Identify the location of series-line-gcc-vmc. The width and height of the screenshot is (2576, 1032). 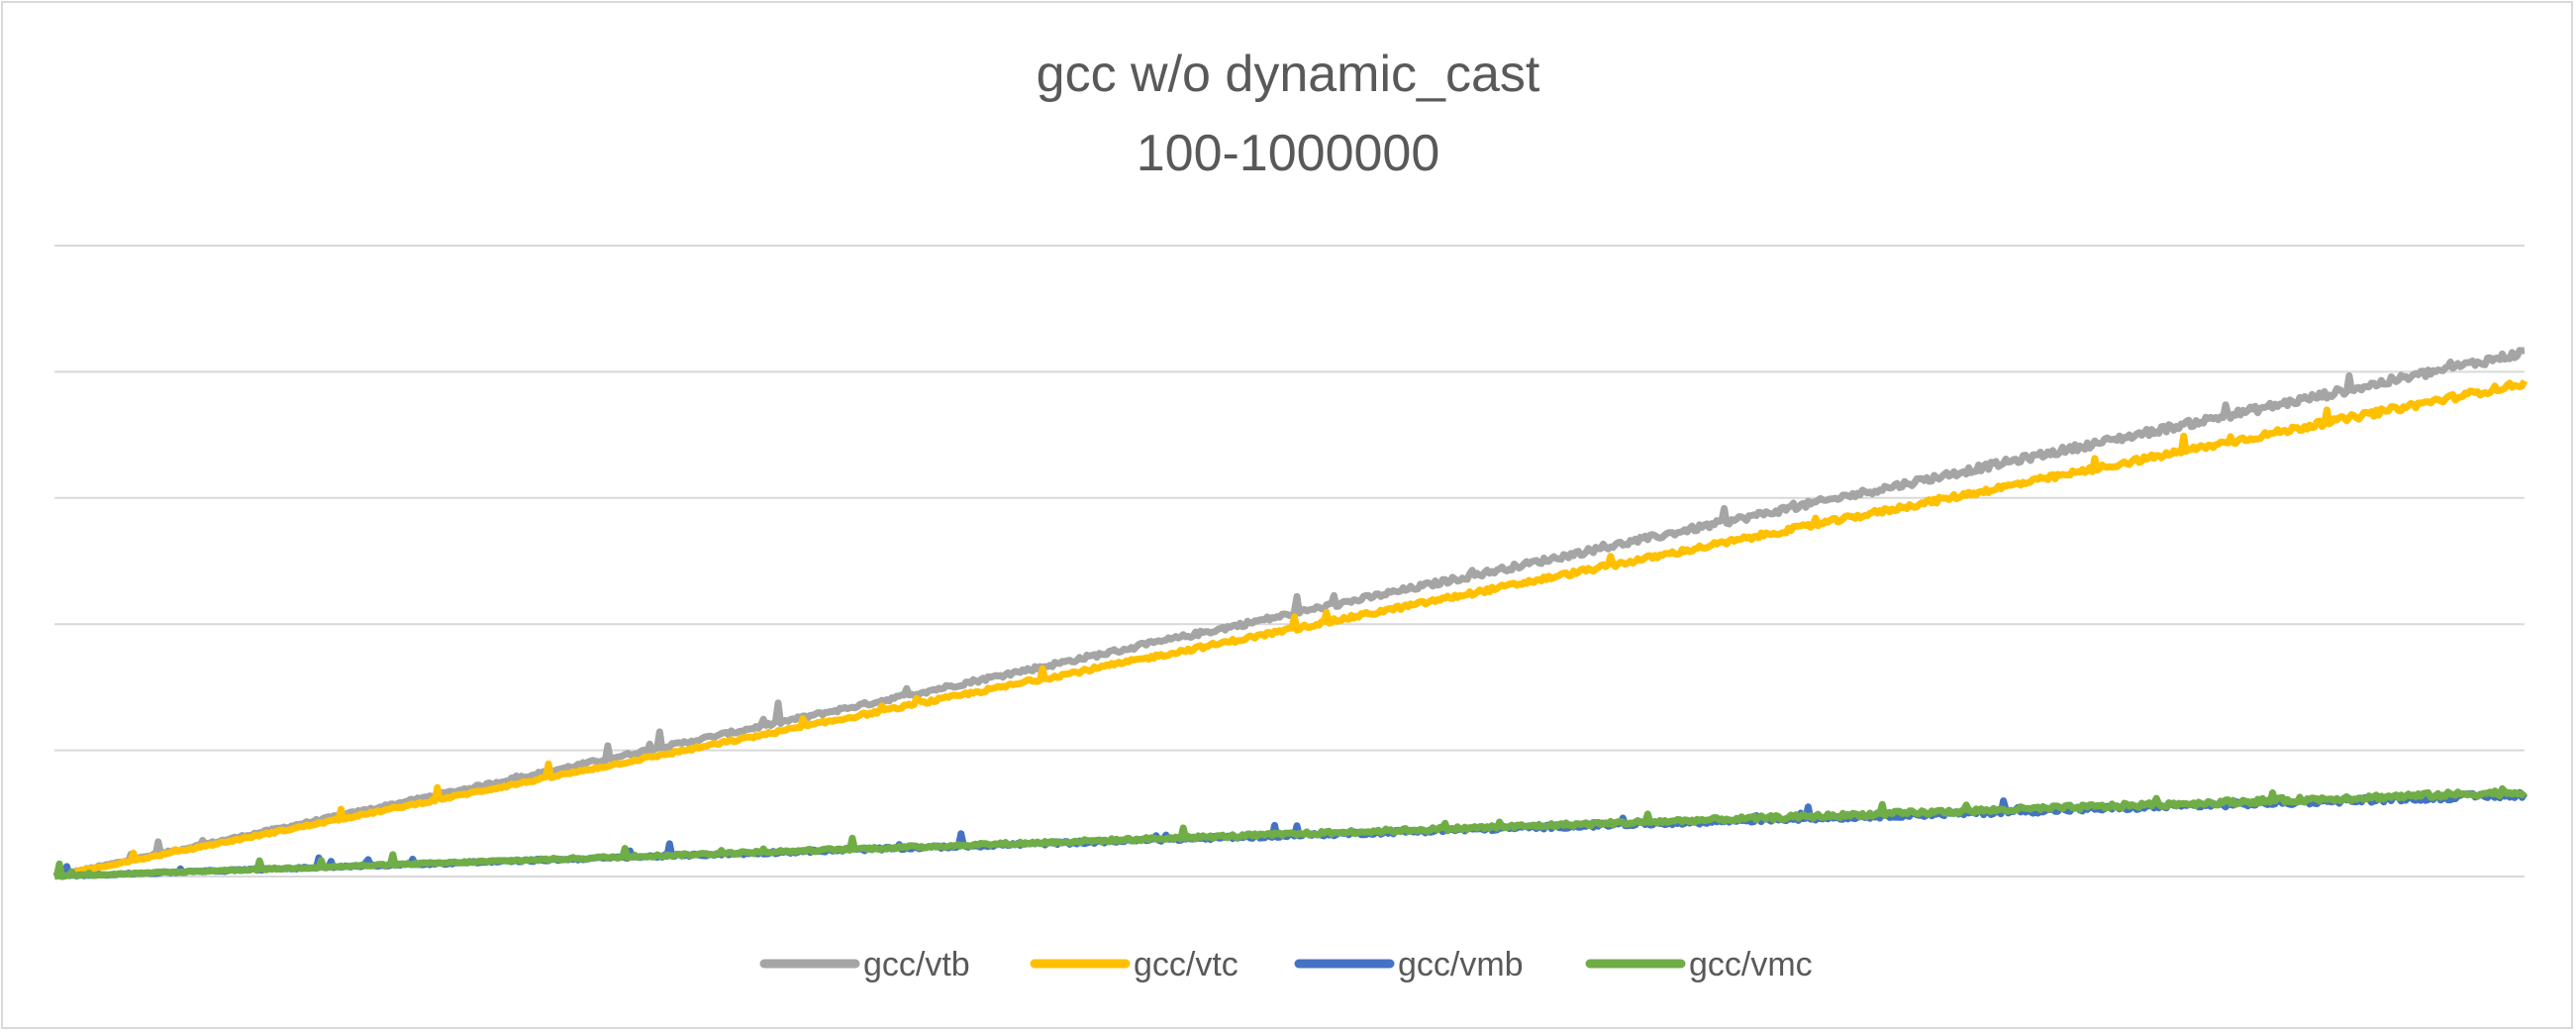
(1290, 832).